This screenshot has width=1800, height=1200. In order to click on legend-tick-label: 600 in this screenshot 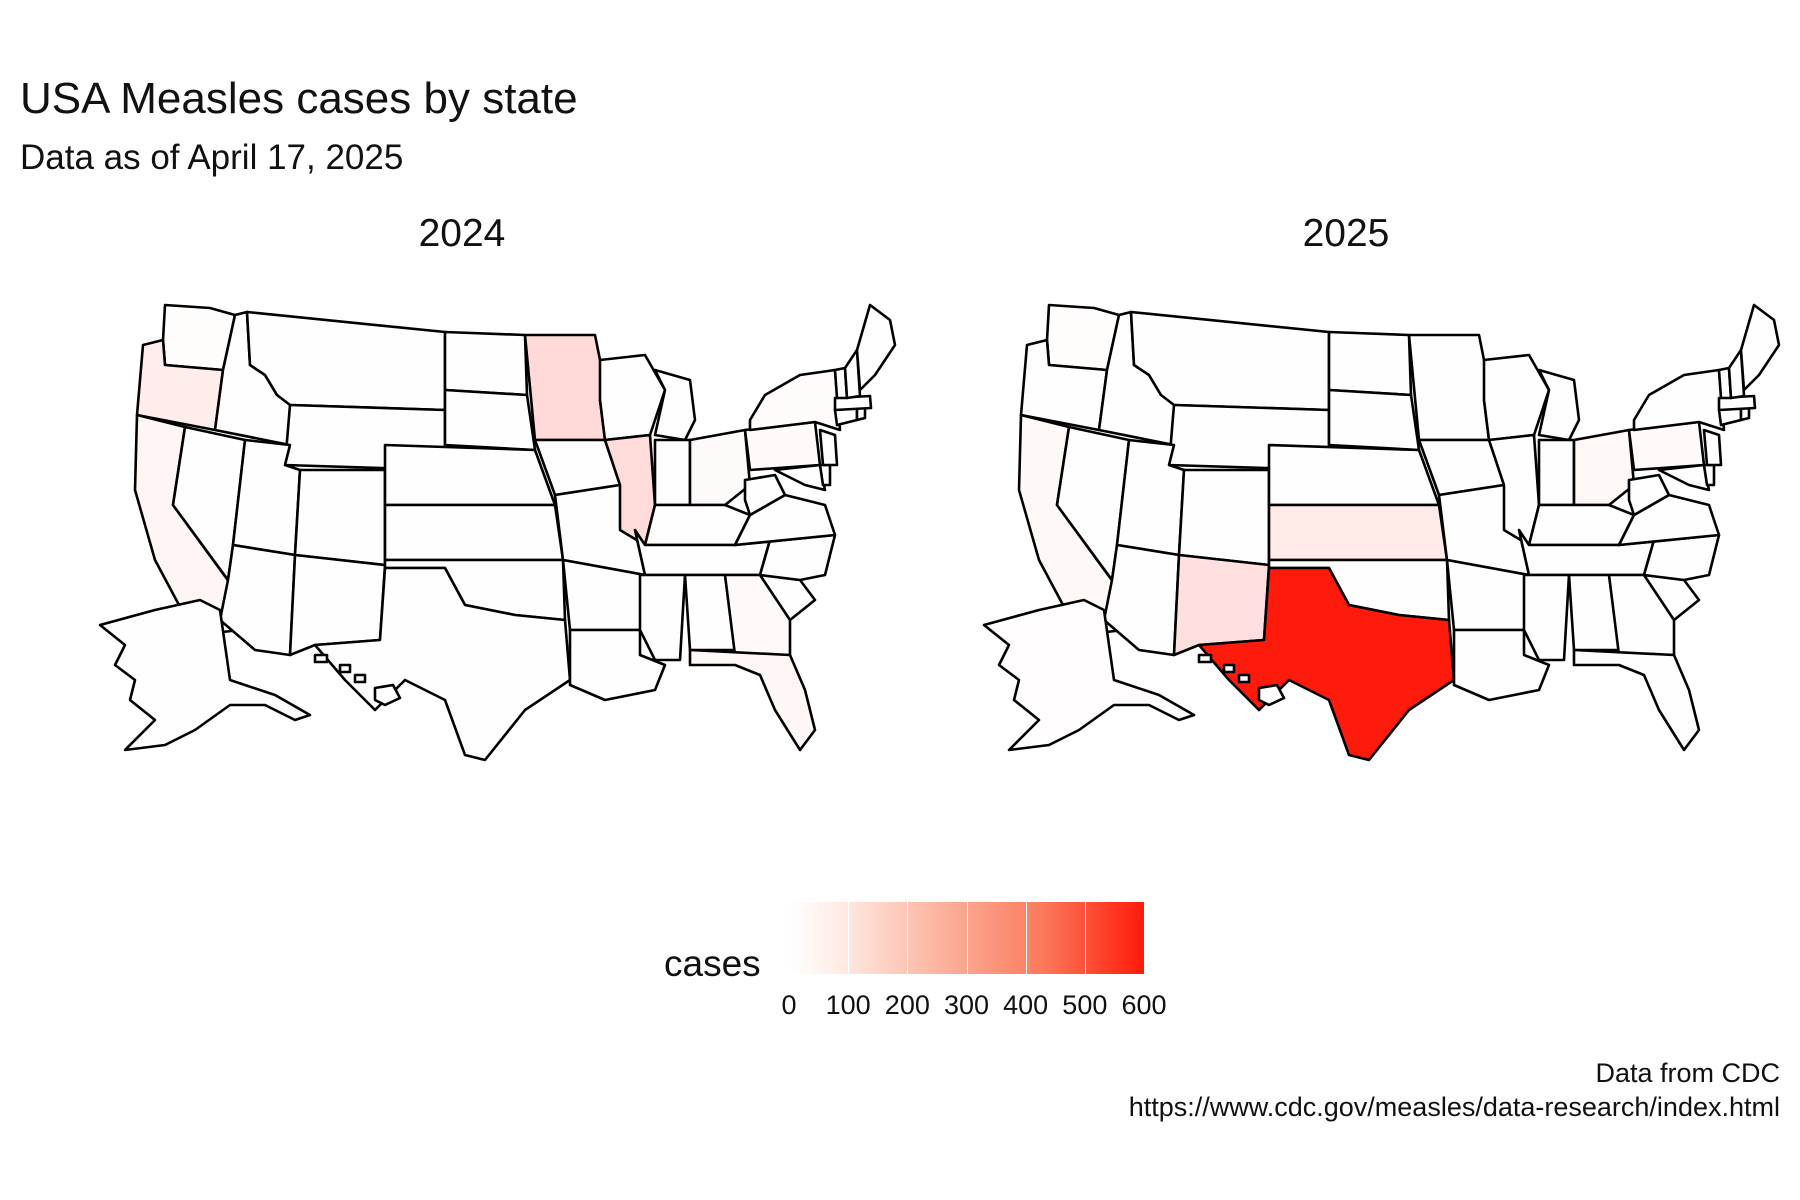, I will do `click(1144, 1005)`.